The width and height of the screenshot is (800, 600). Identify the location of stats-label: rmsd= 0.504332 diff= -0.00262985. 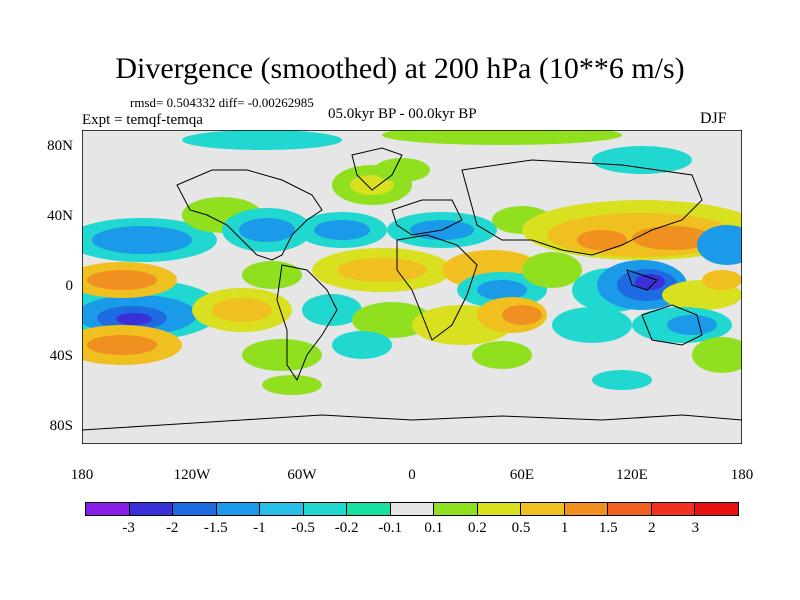
(222, 102).